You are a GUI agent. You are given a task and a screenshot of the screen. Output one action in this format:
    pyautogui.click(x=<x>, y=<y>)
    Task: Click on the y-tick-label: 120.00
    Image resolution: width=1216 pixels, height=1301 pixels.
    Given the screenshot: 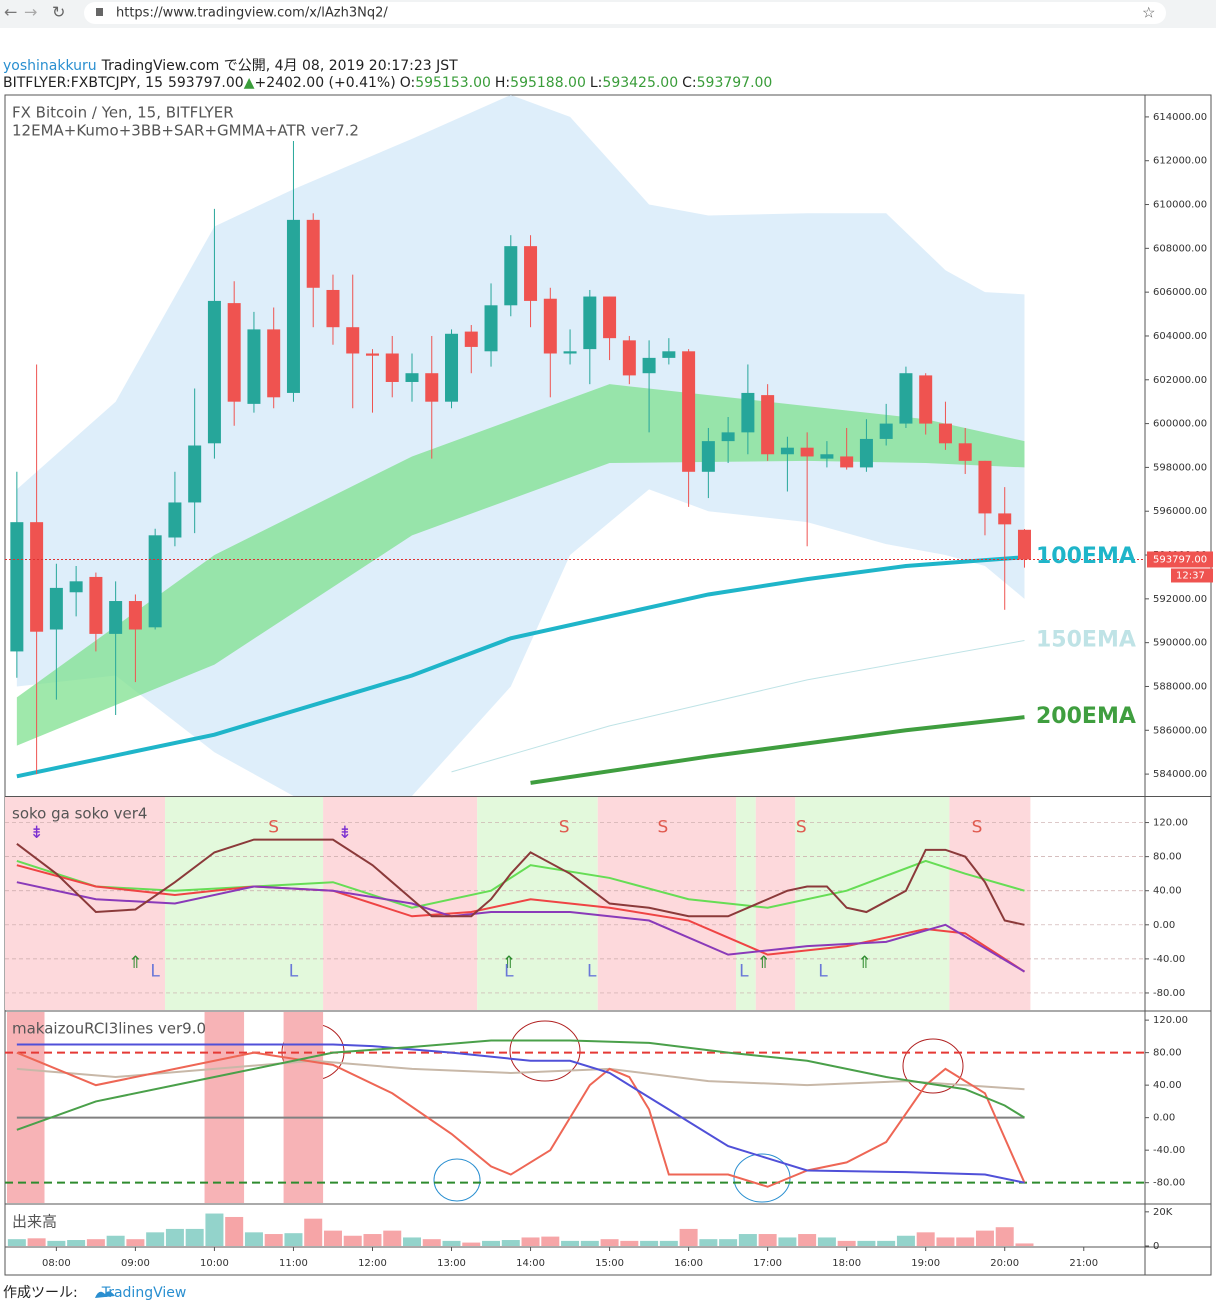 What is the action you would take?
    pyautogui.click(x=1170, y=1020)
    